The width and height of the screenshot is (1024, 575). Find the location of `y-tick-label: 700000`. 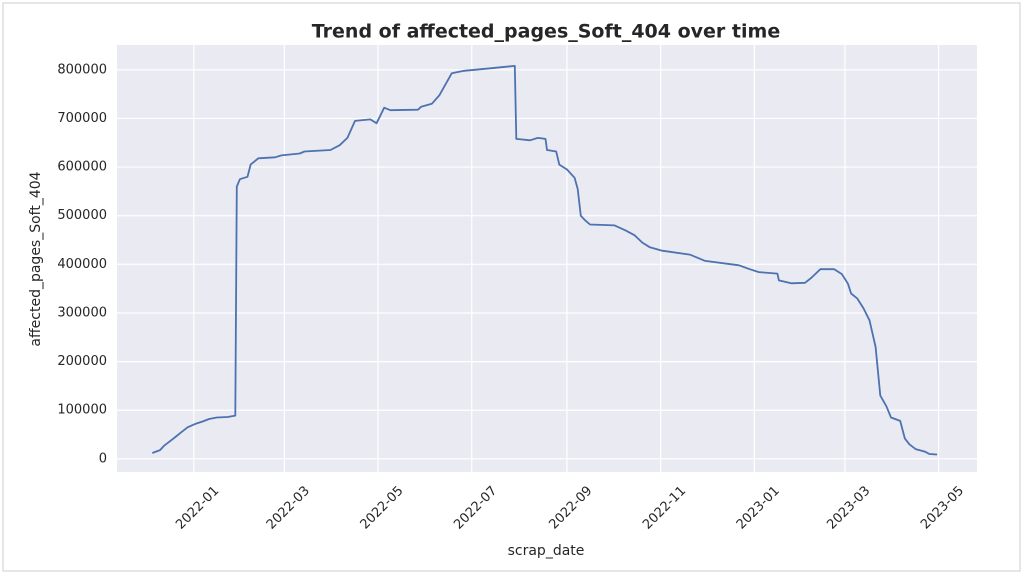

y-tick-label: 700000 is located at coordinates (82, 118).